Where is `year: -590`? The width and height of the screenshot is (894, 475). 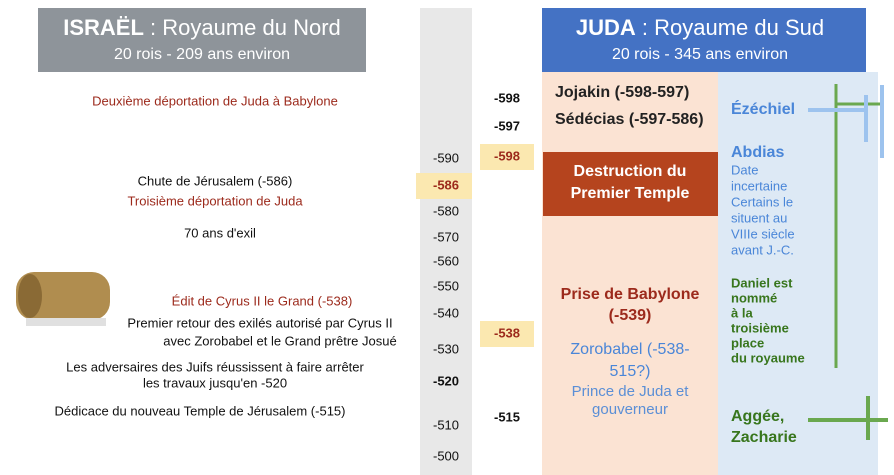 year: -590 is located at coordinates (446, 157).